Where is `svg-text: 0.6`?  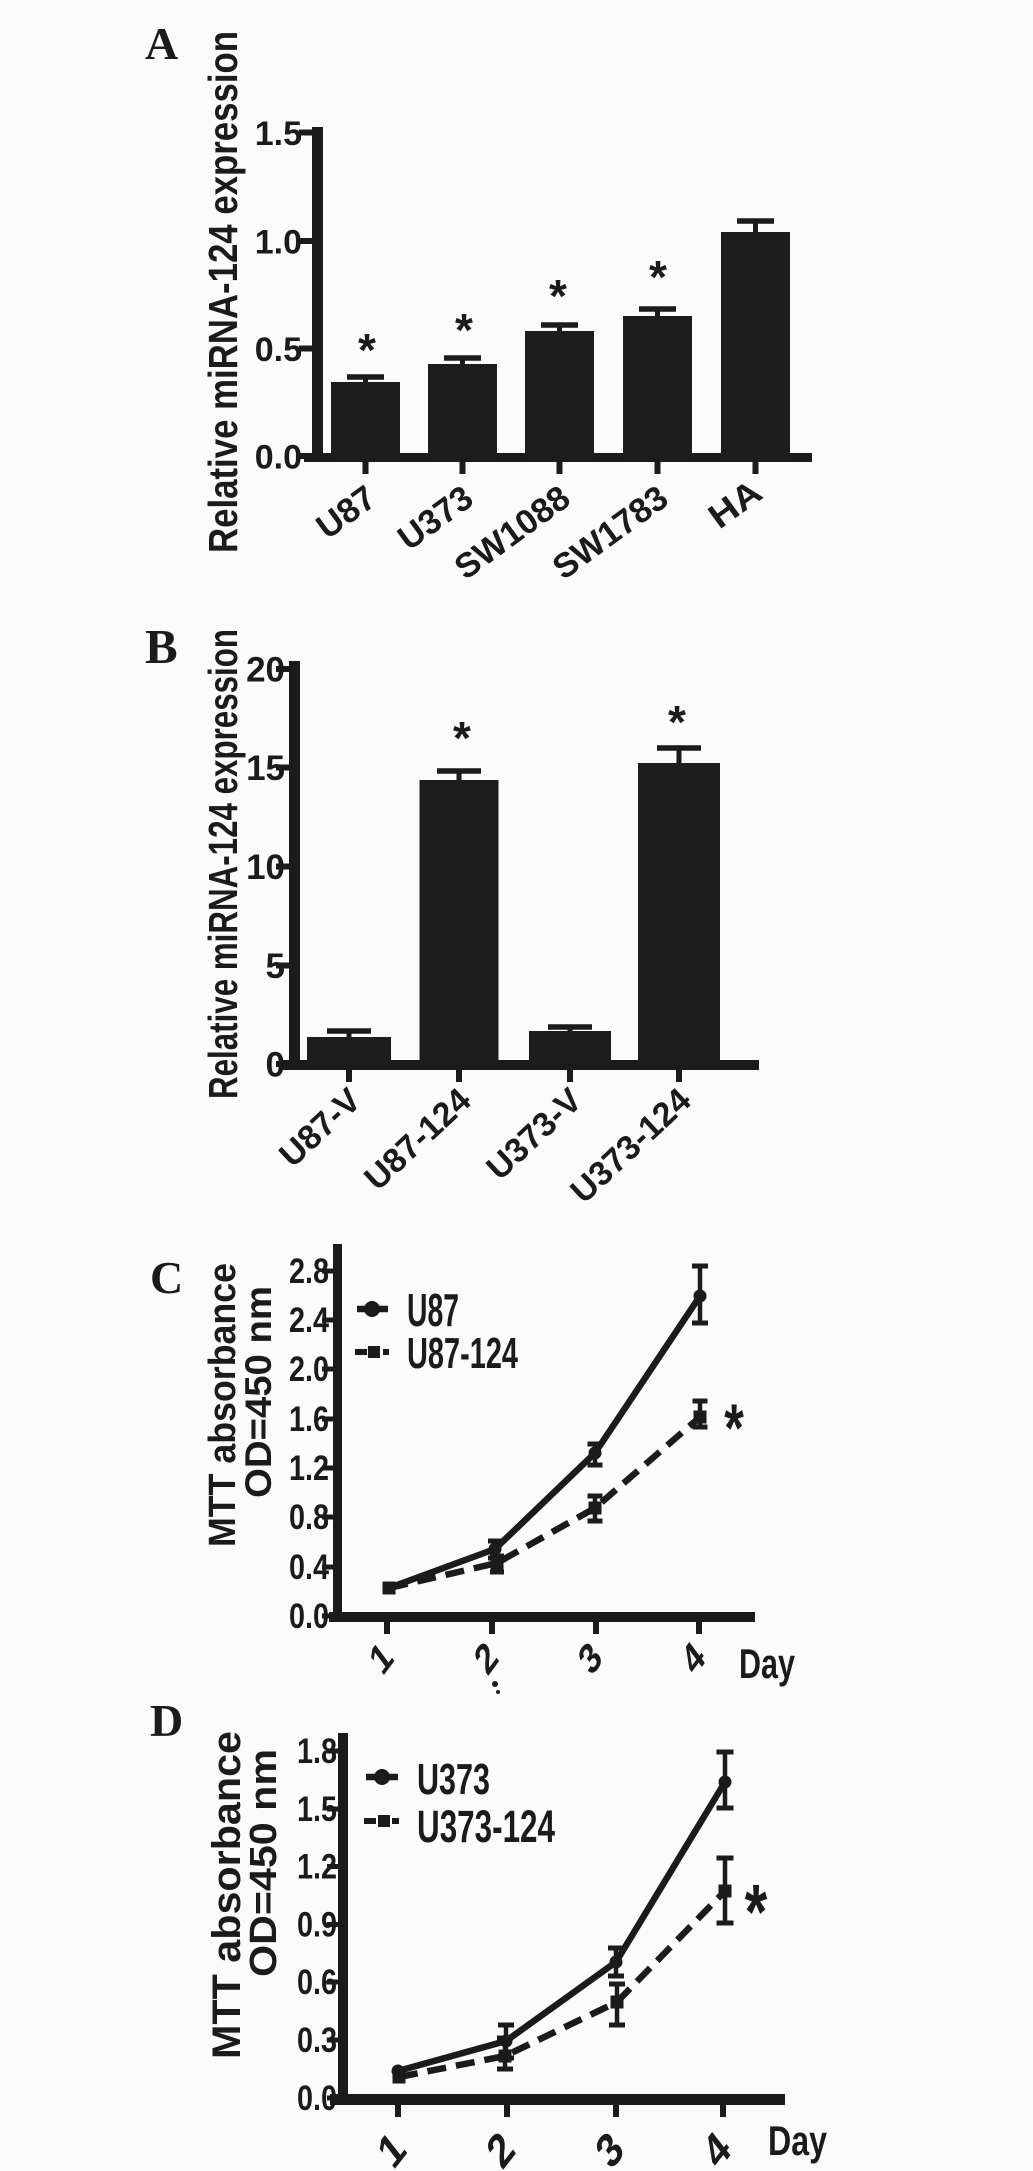
svg-text: 0.6 is located at coordinates (317, 1982).